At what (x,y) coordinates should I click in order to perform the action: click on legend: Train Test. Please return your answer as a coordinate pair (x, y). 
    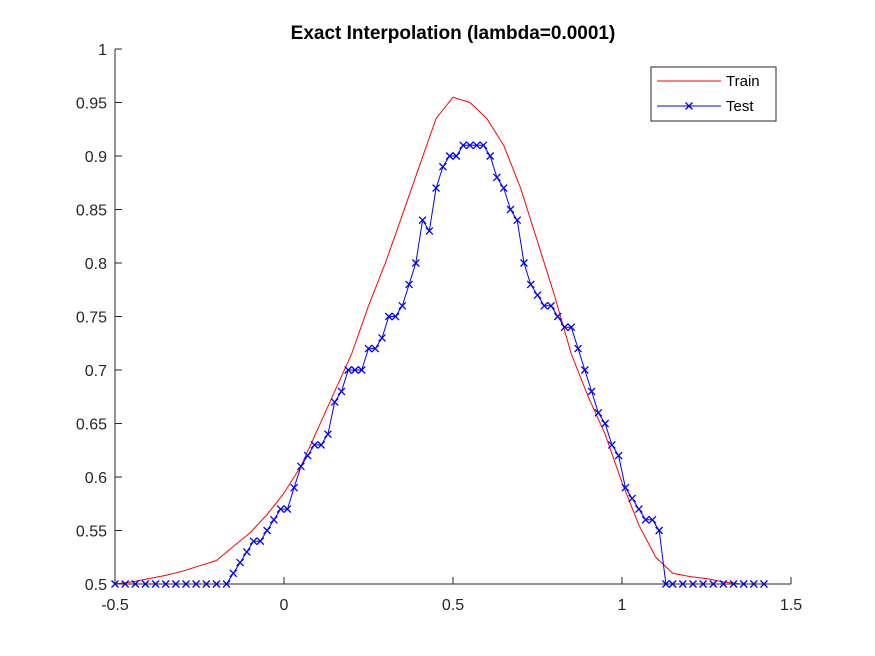
    Looking at the image, I should click on (713, 94).